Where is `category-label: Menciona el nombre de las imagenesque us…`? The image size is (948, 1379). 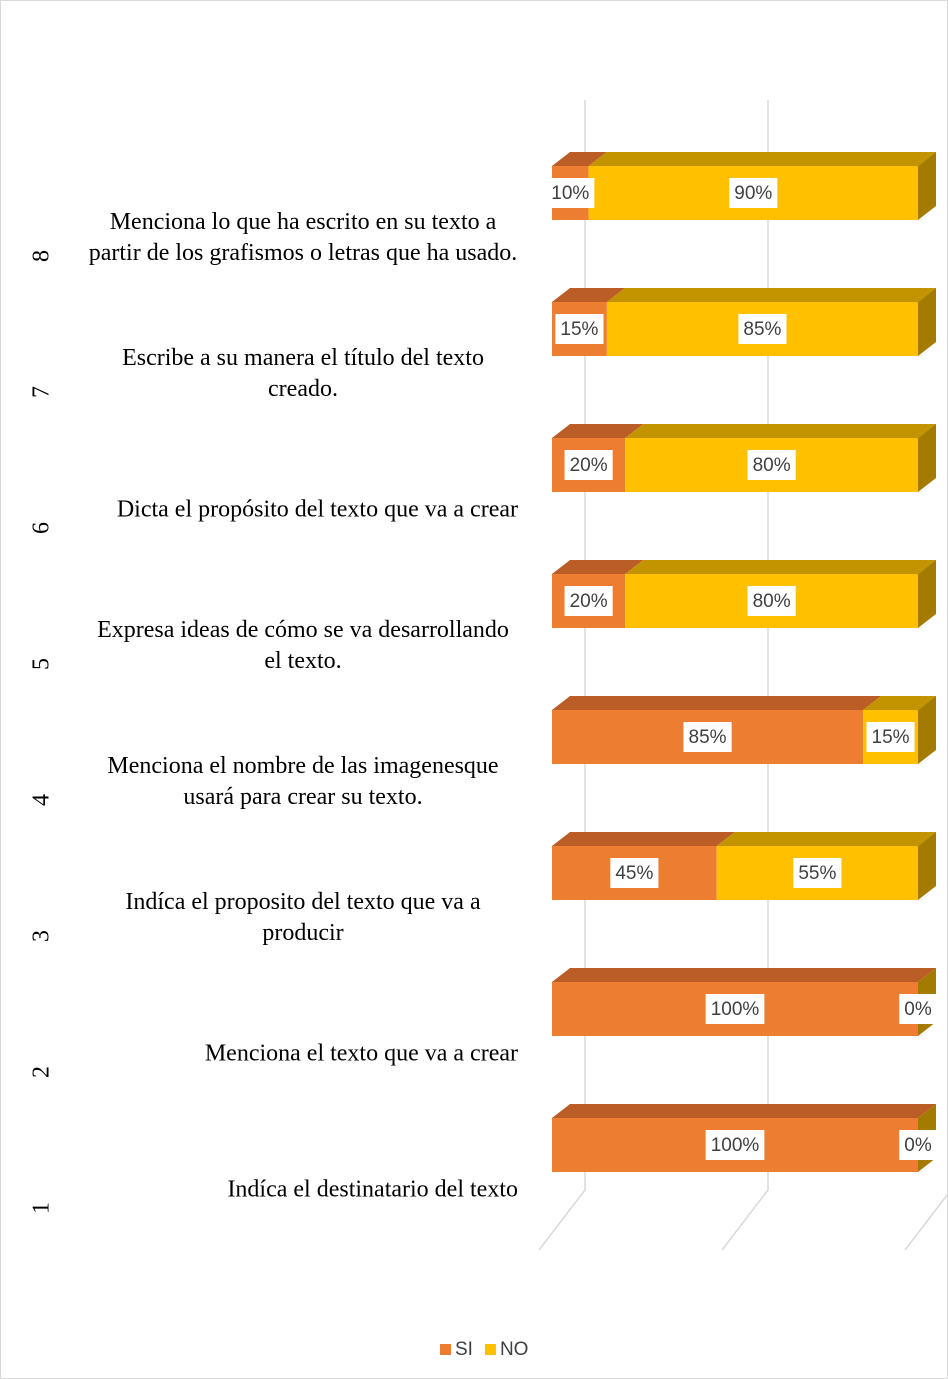
category-label: Menciona el nombre de las imagenesque us… is located at coordinates (303, 781).